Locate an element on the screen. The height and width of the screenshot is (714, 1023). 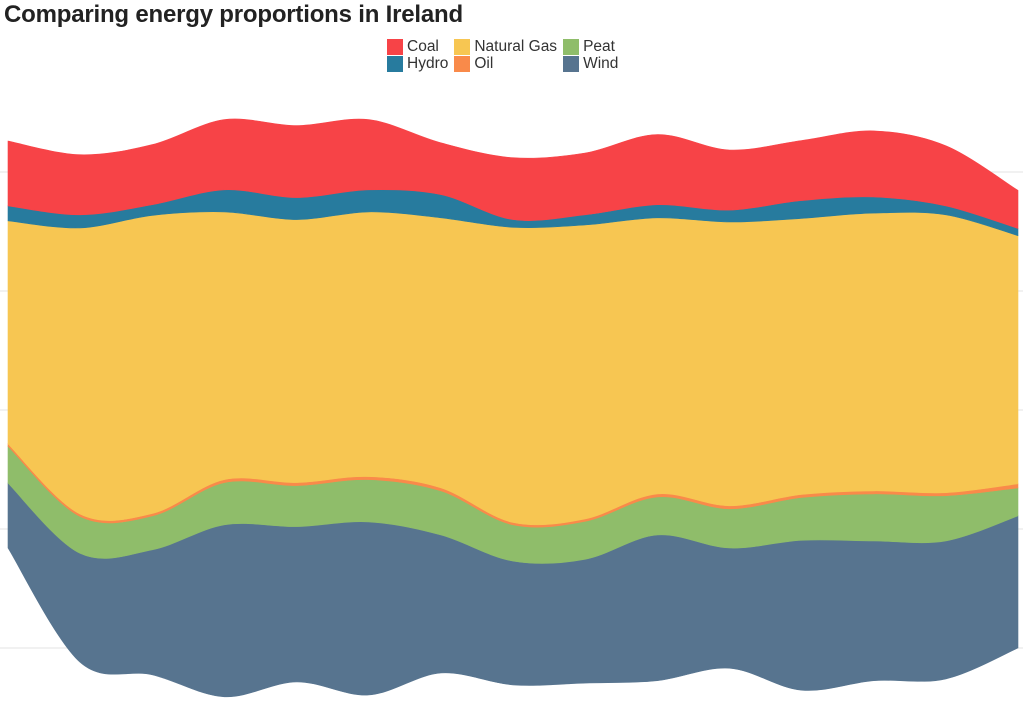
legend-label-oil: Oil is located at coordinates (484, 63).